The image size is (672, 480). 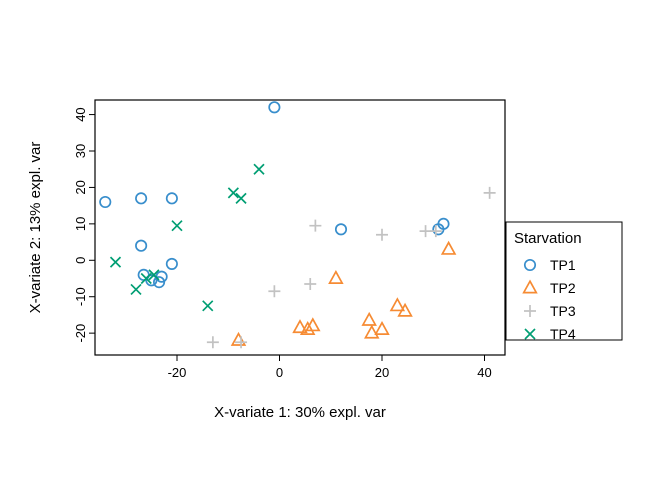 I want to click on y-tick-label: 10, so click(x=80, y=224).